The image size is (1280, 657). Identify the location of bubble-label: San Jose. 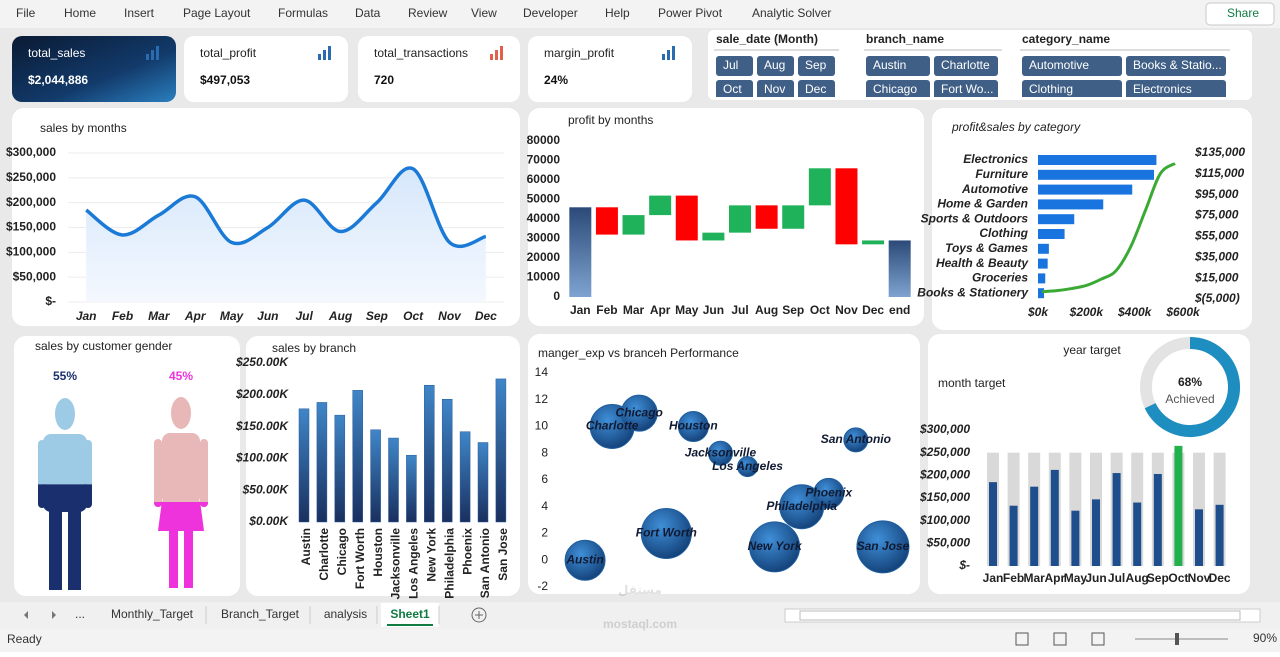
(883, 546).